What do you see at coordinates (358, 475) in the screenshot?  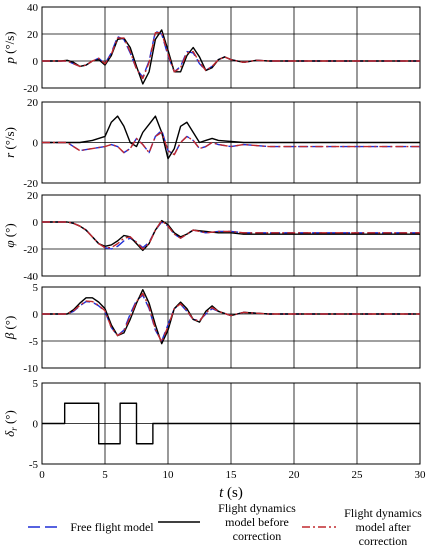 I see `x-tick-label: 25` at bounding box center [358, 475].